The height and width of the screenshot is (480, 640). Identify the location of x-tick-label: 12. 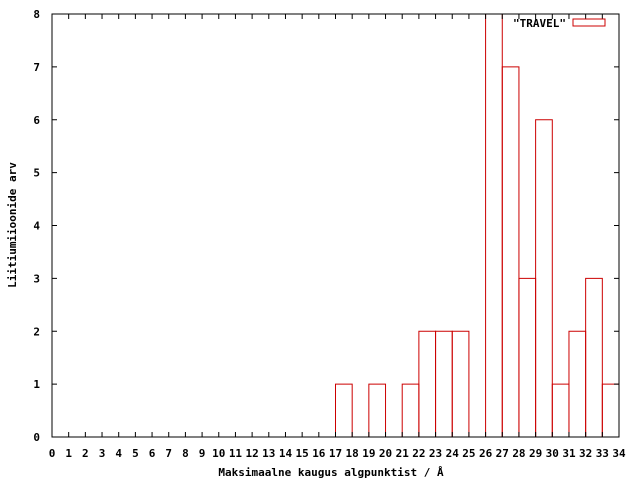
(251, 453).